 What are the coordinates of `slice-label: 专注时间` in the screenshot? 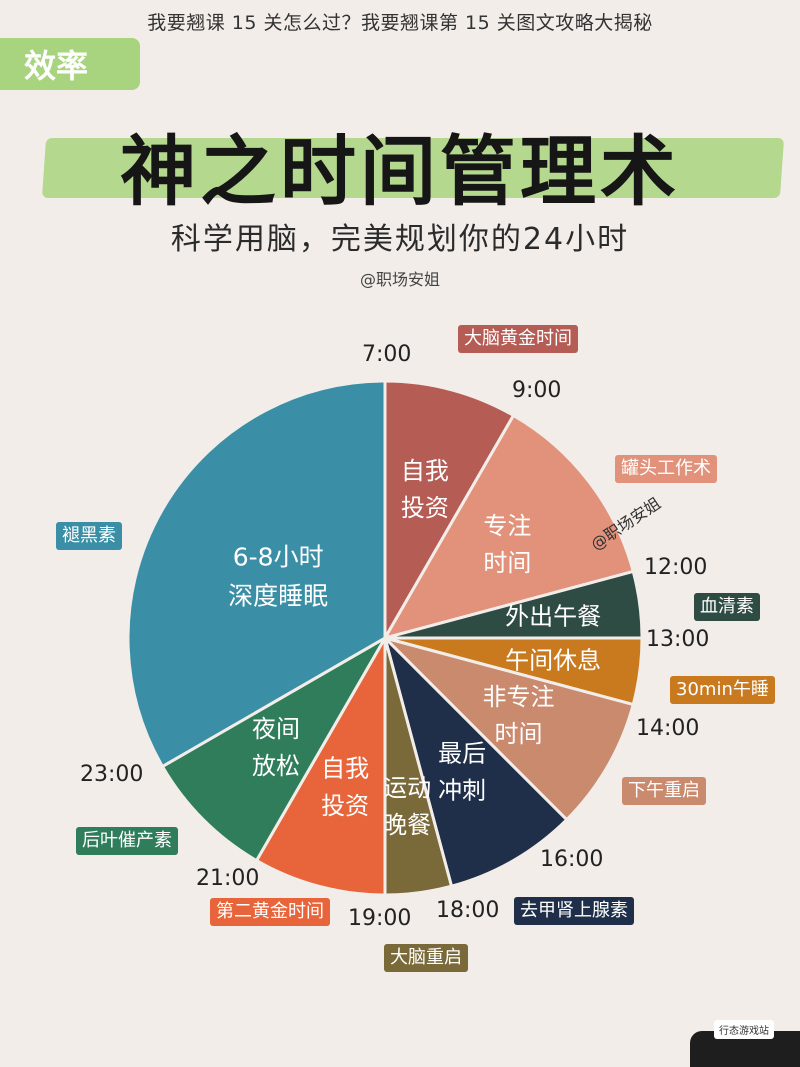 It's located at (507, 544).